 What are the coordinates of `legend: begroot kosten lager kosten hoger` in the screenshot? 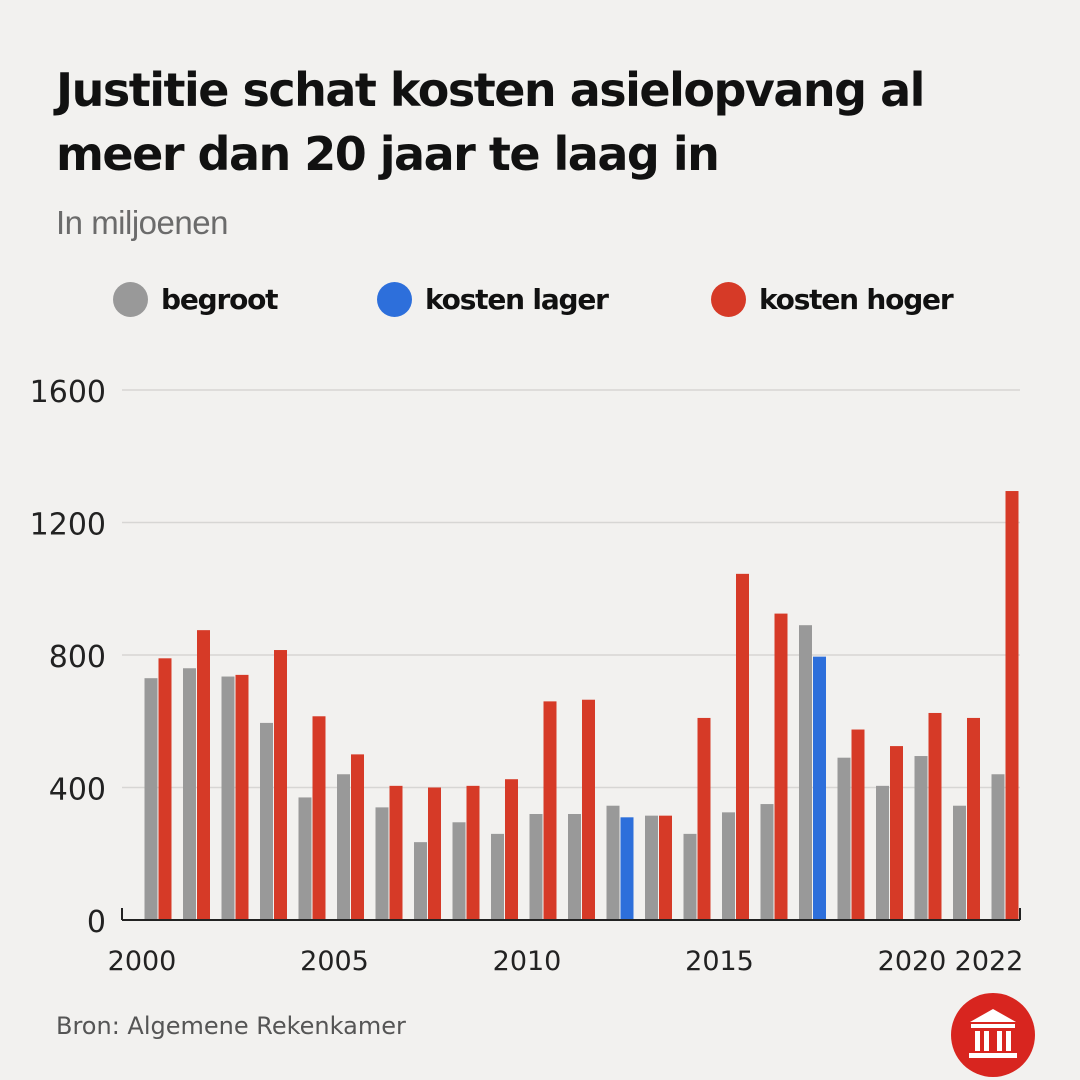 It's located at (540, 302).